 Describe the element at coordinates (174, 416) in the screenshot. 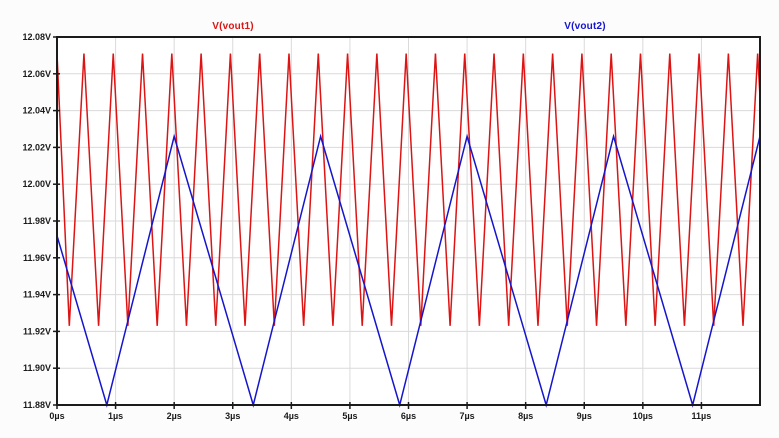

I see `x-tick-label: 2µs` at that location.